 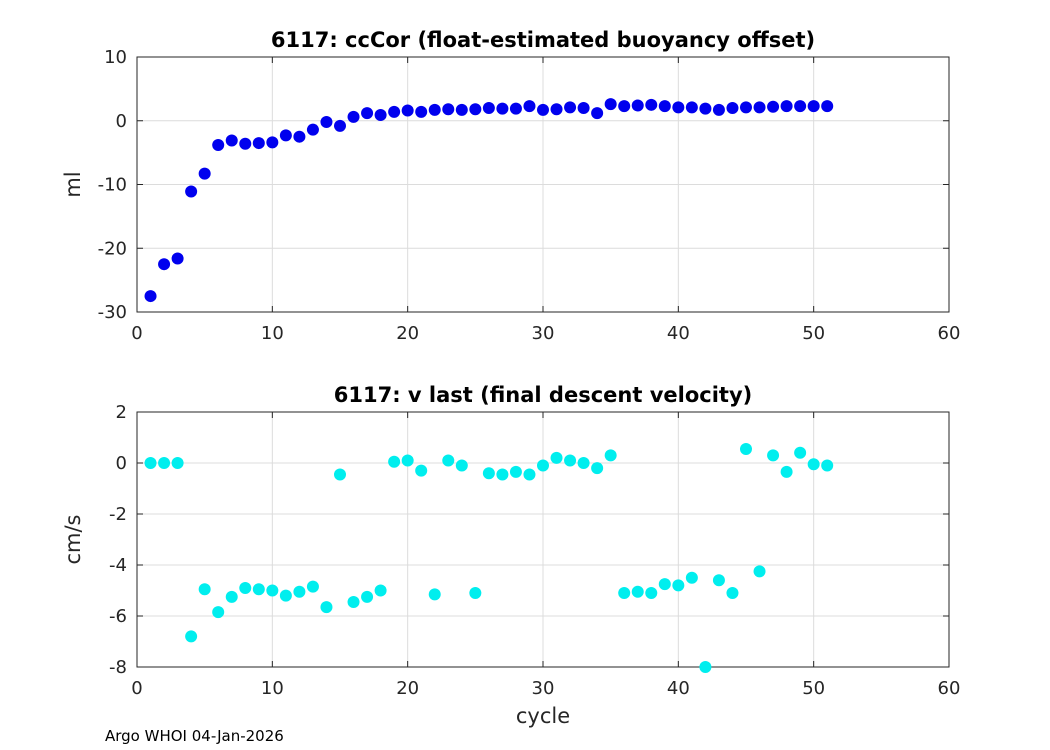 What do you see at coordinates (121, 121) in the screenshot?
I see `y-tick-label: 0` at bounding box center [121, 121].